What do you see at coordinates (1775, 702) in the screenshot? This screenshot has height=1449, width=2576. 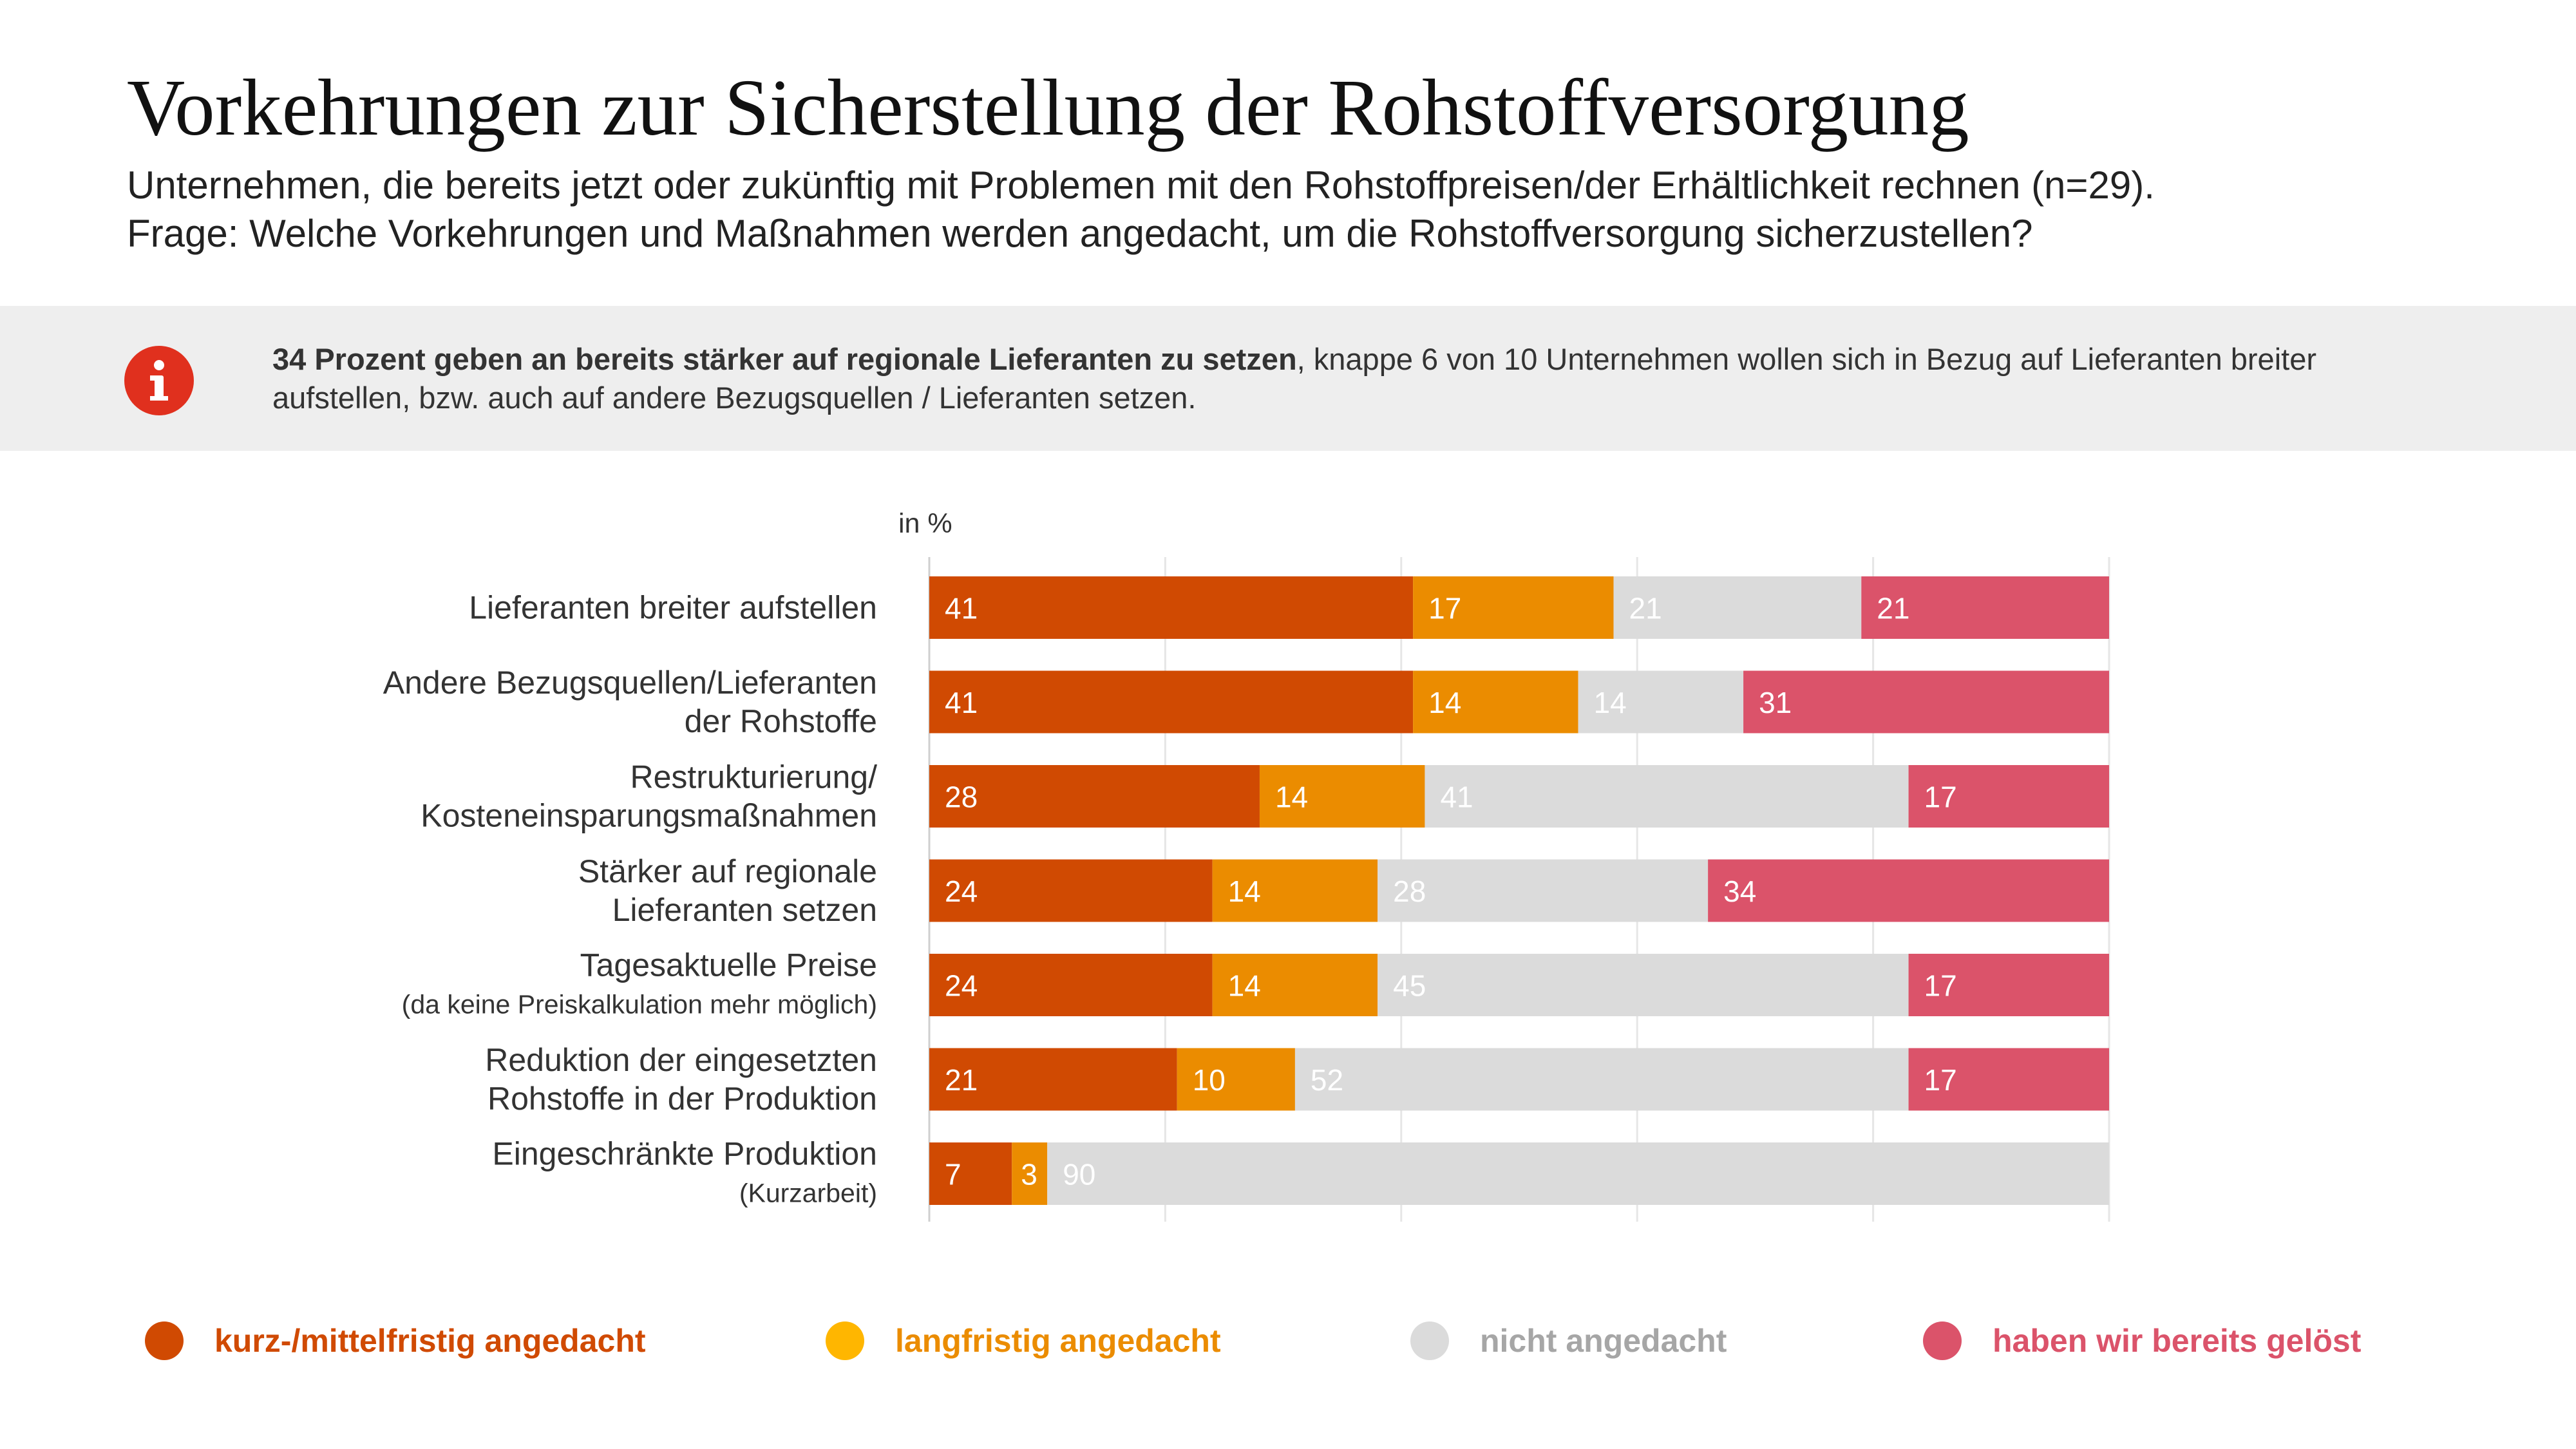 I see `data-label: 31` at bounding box center [1775, 702].